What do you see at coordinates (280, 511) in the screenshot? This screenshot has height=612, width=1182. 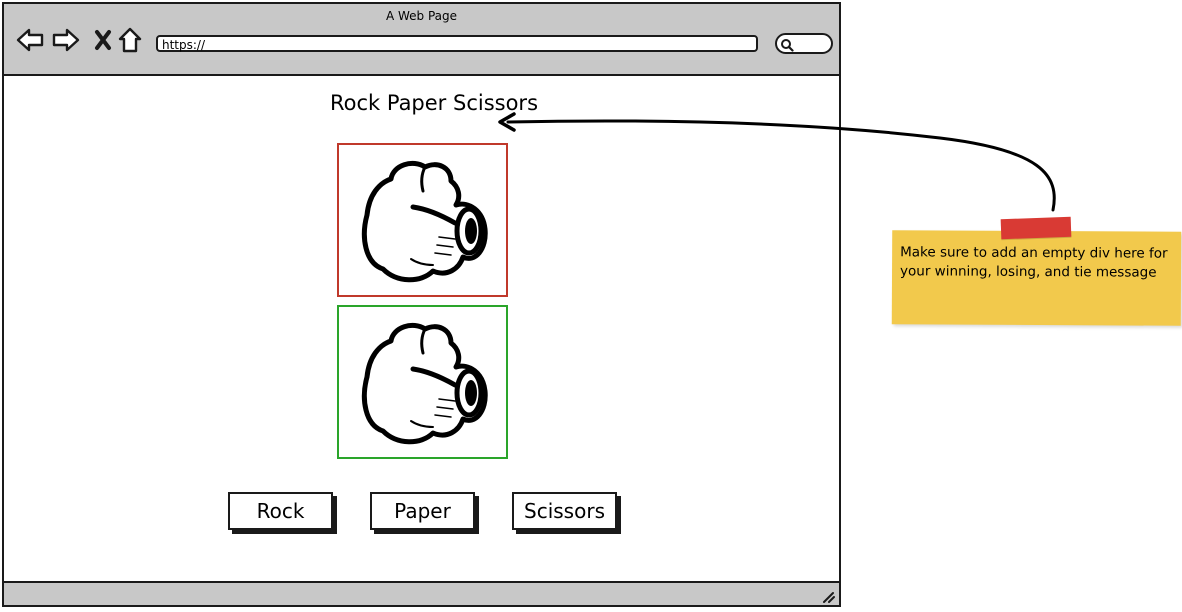 I see `rock-button: Rock` at bounding box center [280, 511].